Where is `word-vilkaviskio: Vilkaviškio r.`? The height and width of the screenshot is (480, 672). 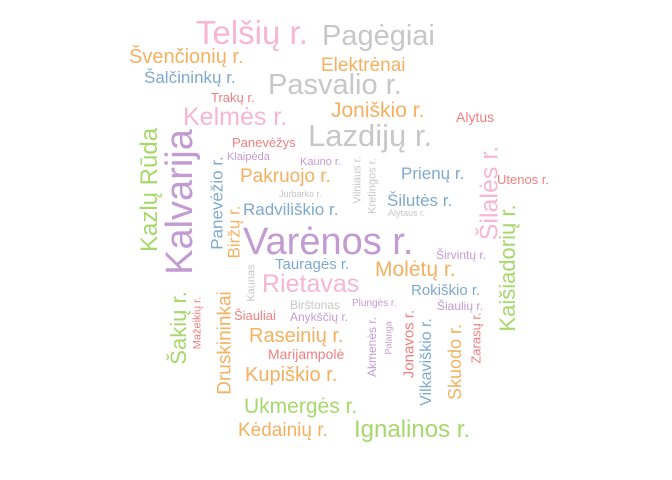
word-vilkaviskio: Vilkaviškio r. is located at coordinates (426, 362).